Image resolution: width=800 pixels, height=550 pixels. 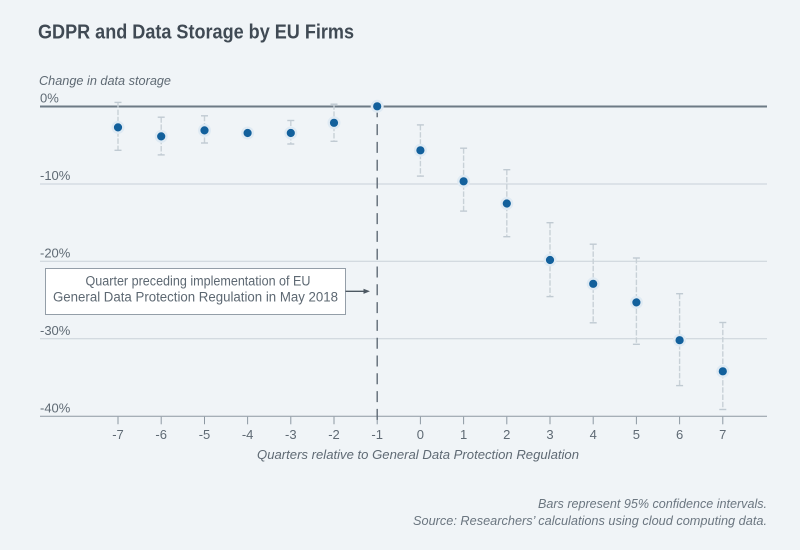 What do you see at coordinates (198, 281) in the screenshot?
I see `svg-text:Quarter preceding implementati: Quarter preceding implementation of EU` at bounding box center [198, 281].